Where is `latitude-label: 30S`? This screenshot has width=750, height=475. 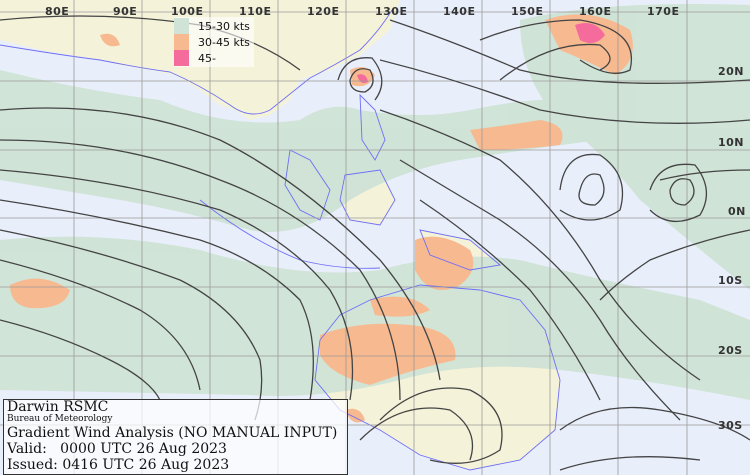 latitude-label: 30S is located at coordinates (730, 425).